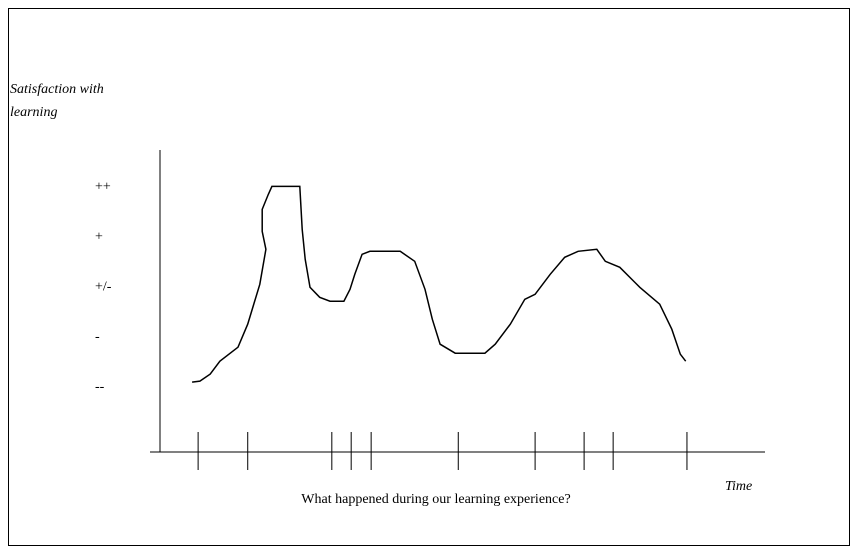 Image resolution: width=858 pixels, height=554 pixels. Describe the element at coordinates (33, 112) in the screenshot. I see `y-axis-label: learning` at that location.